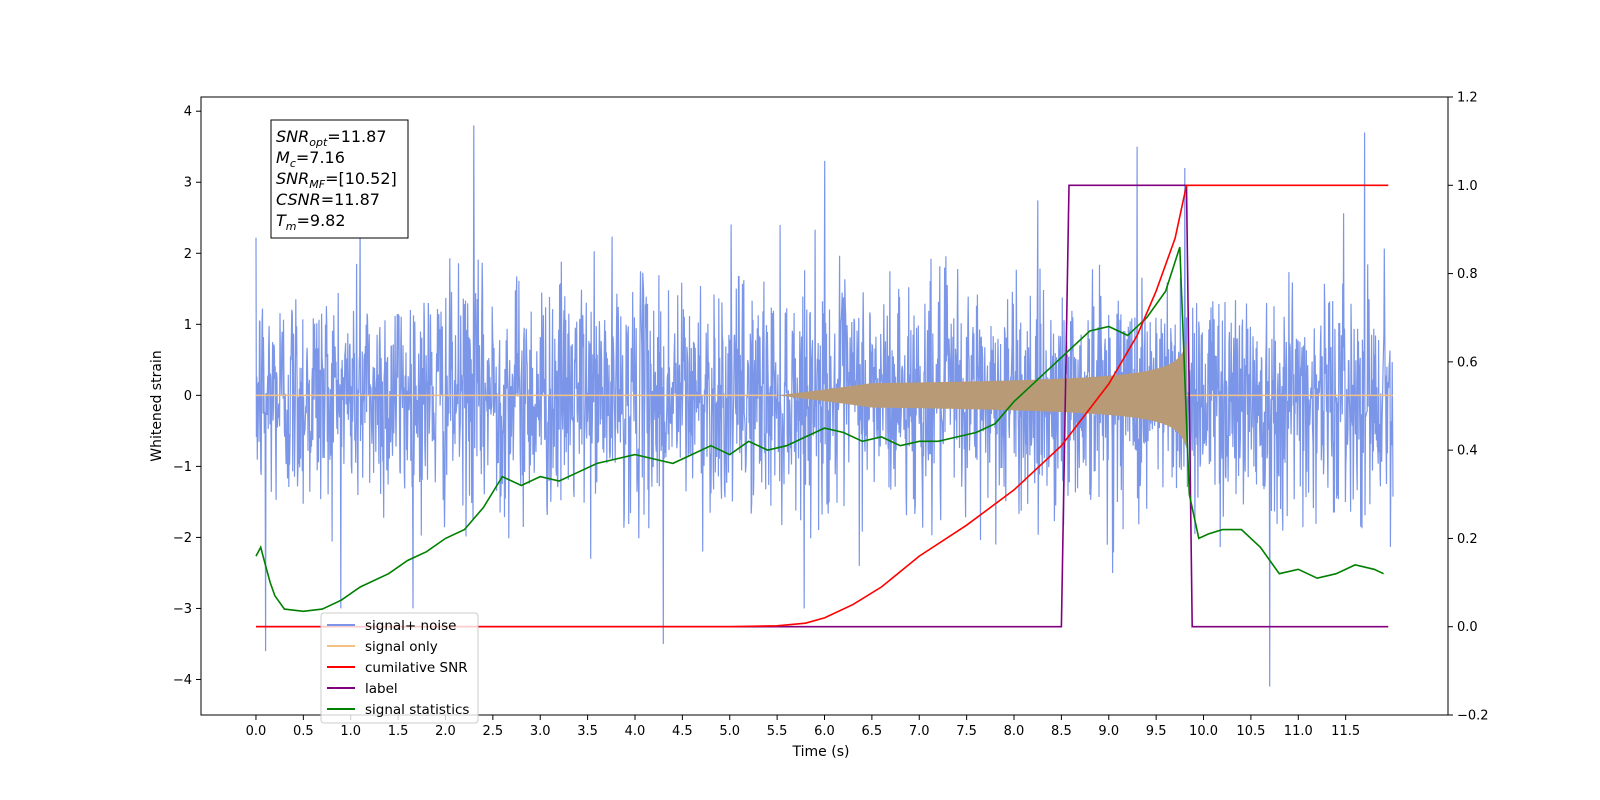 The image size is (1600, 800). I want to click on y-tick-label-left: −1, so click(182, 467).